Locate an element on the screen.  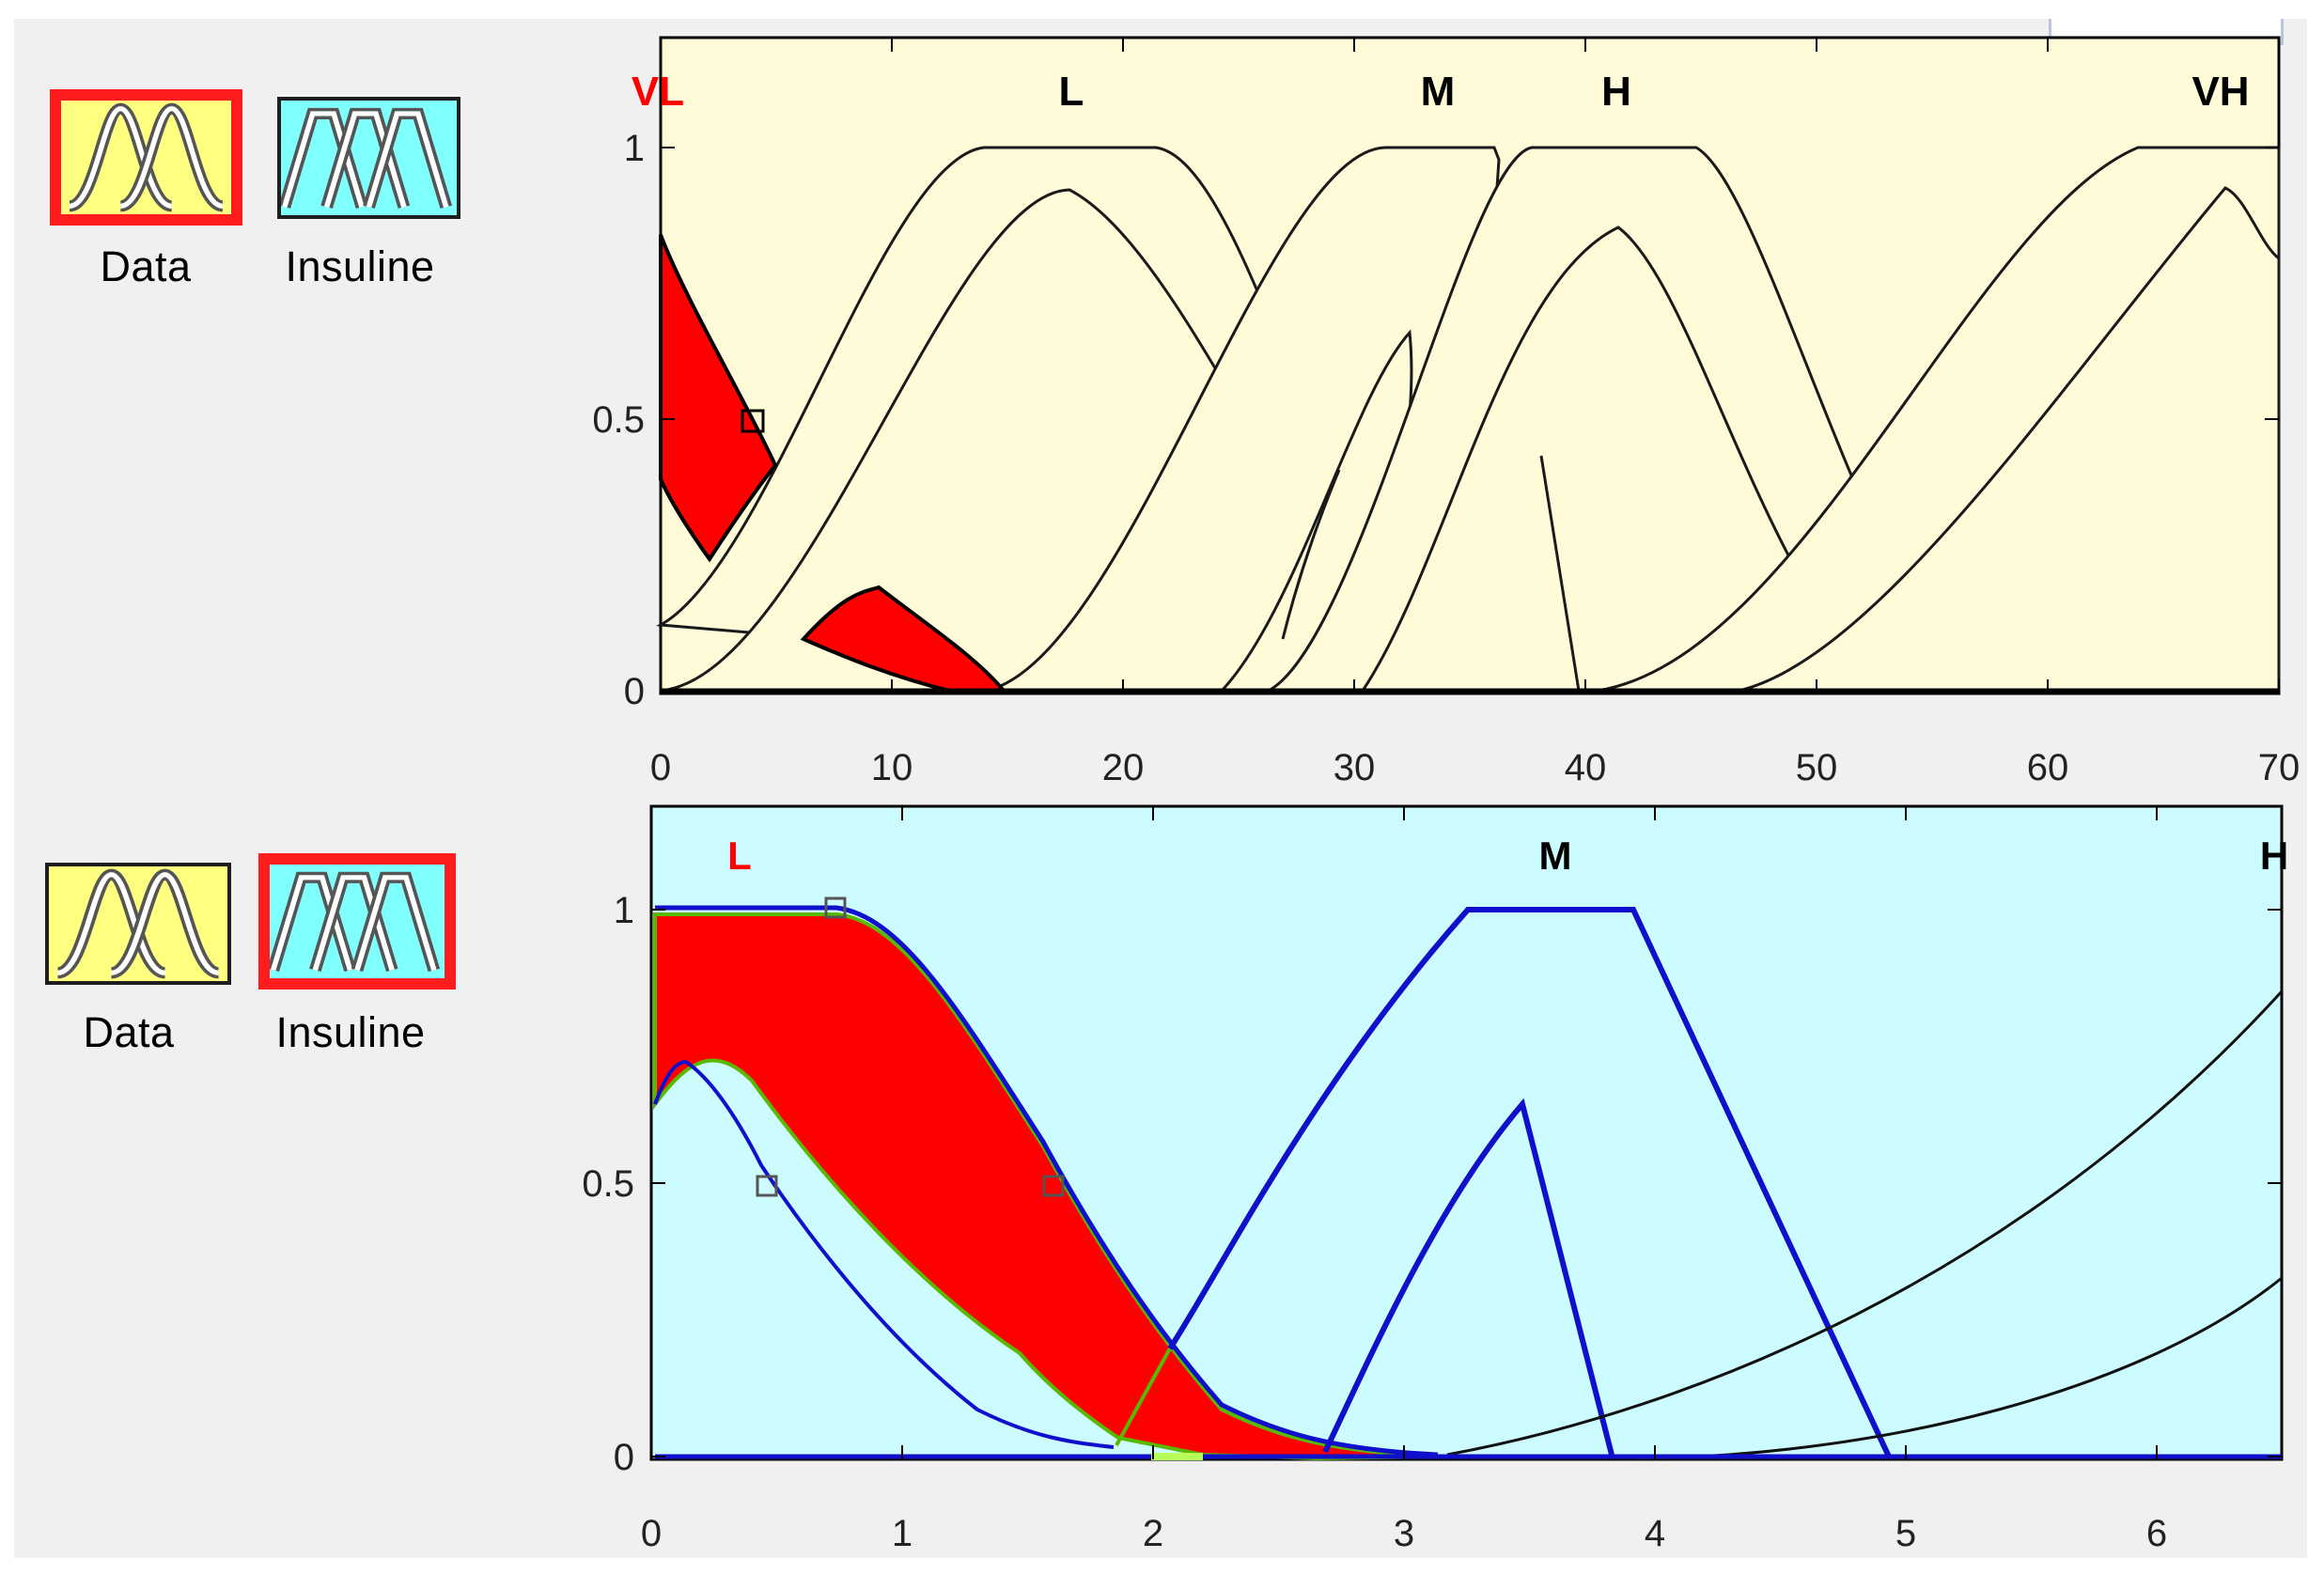
variable-label-insuline-output: Insuline is located at coordinates (350, 1032).